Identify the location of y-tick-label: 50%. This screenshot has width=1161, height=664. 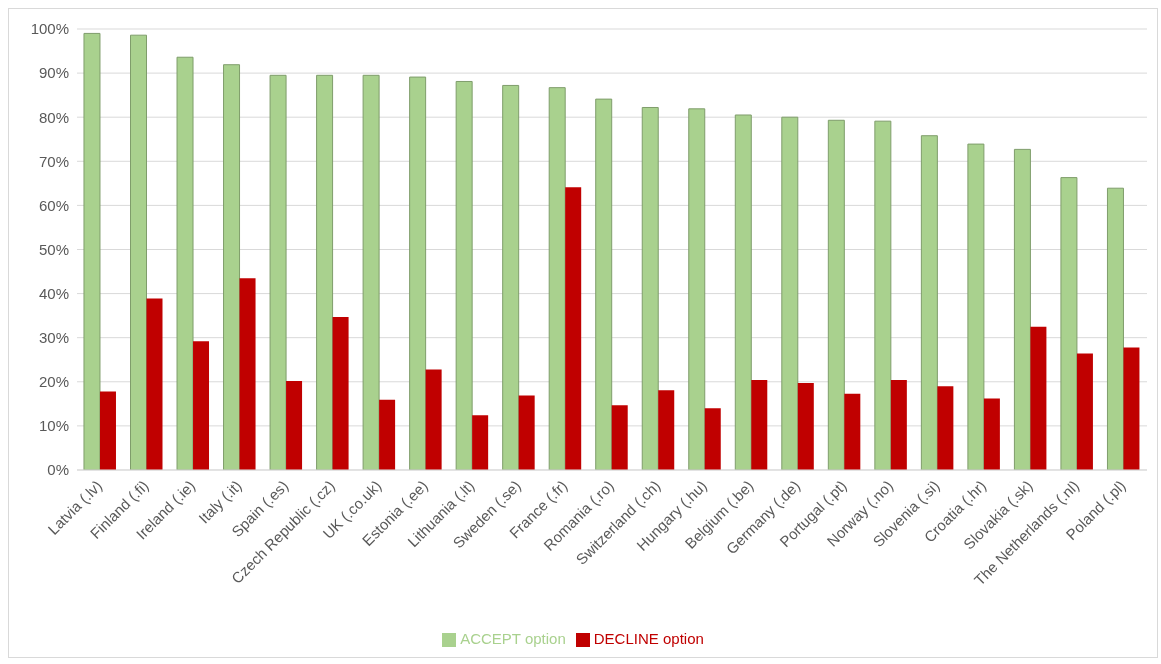
(53, 249).